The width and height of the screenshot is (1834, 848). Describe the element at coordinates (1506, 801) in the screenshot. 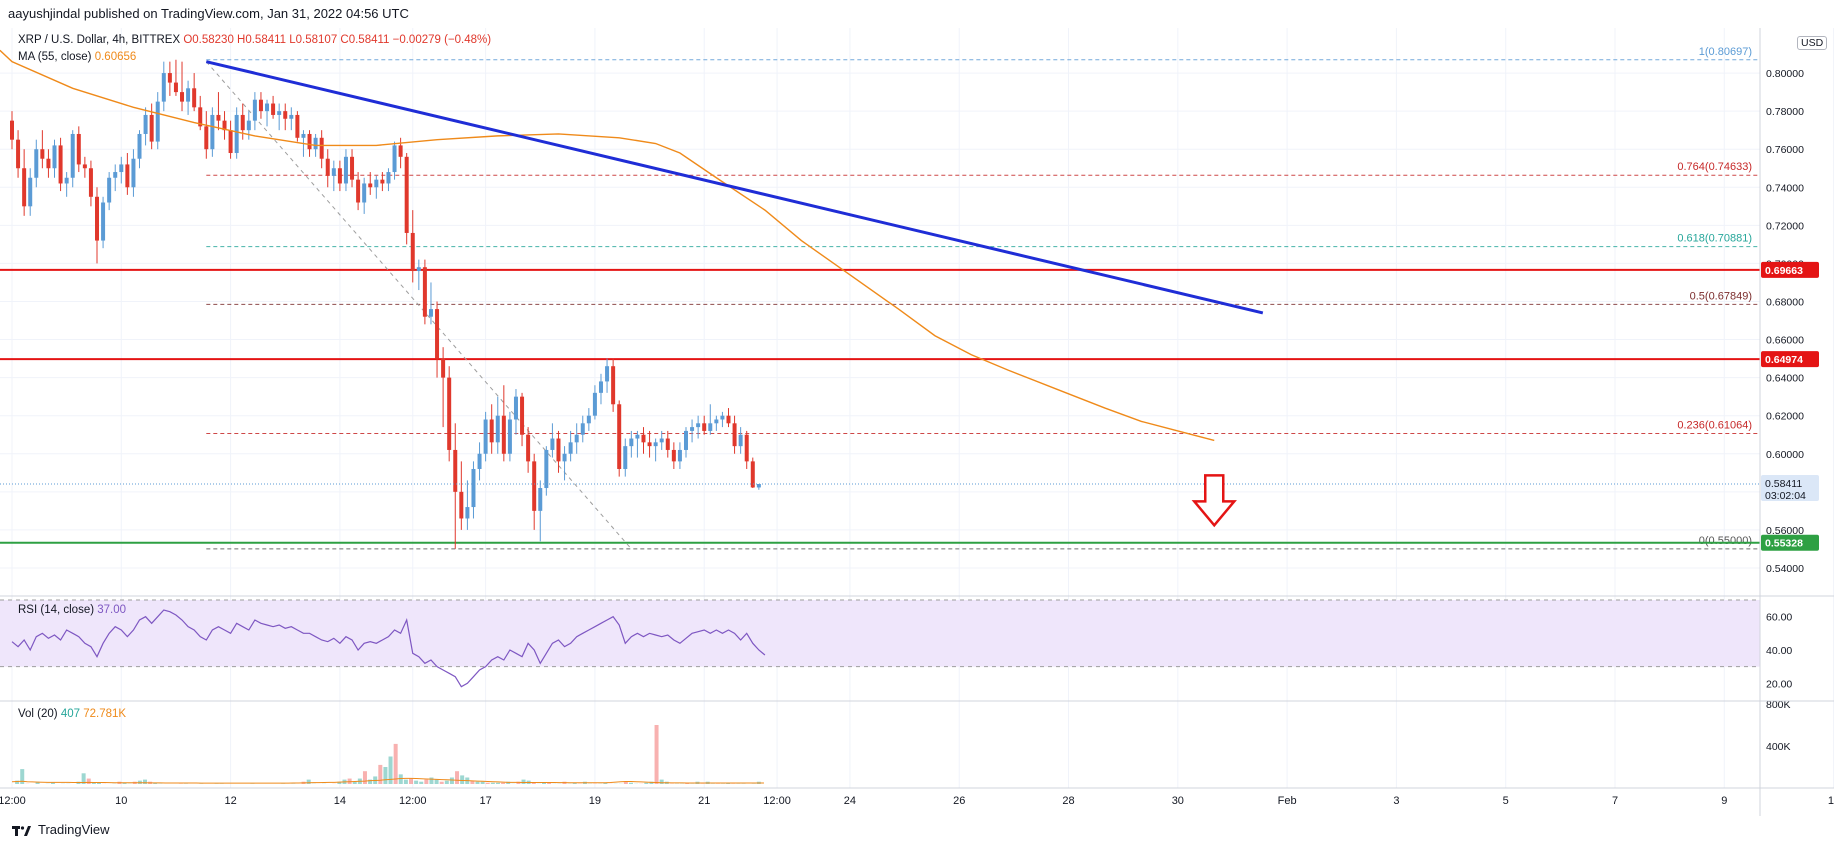

I see `time-tick-label: 5` at that location.